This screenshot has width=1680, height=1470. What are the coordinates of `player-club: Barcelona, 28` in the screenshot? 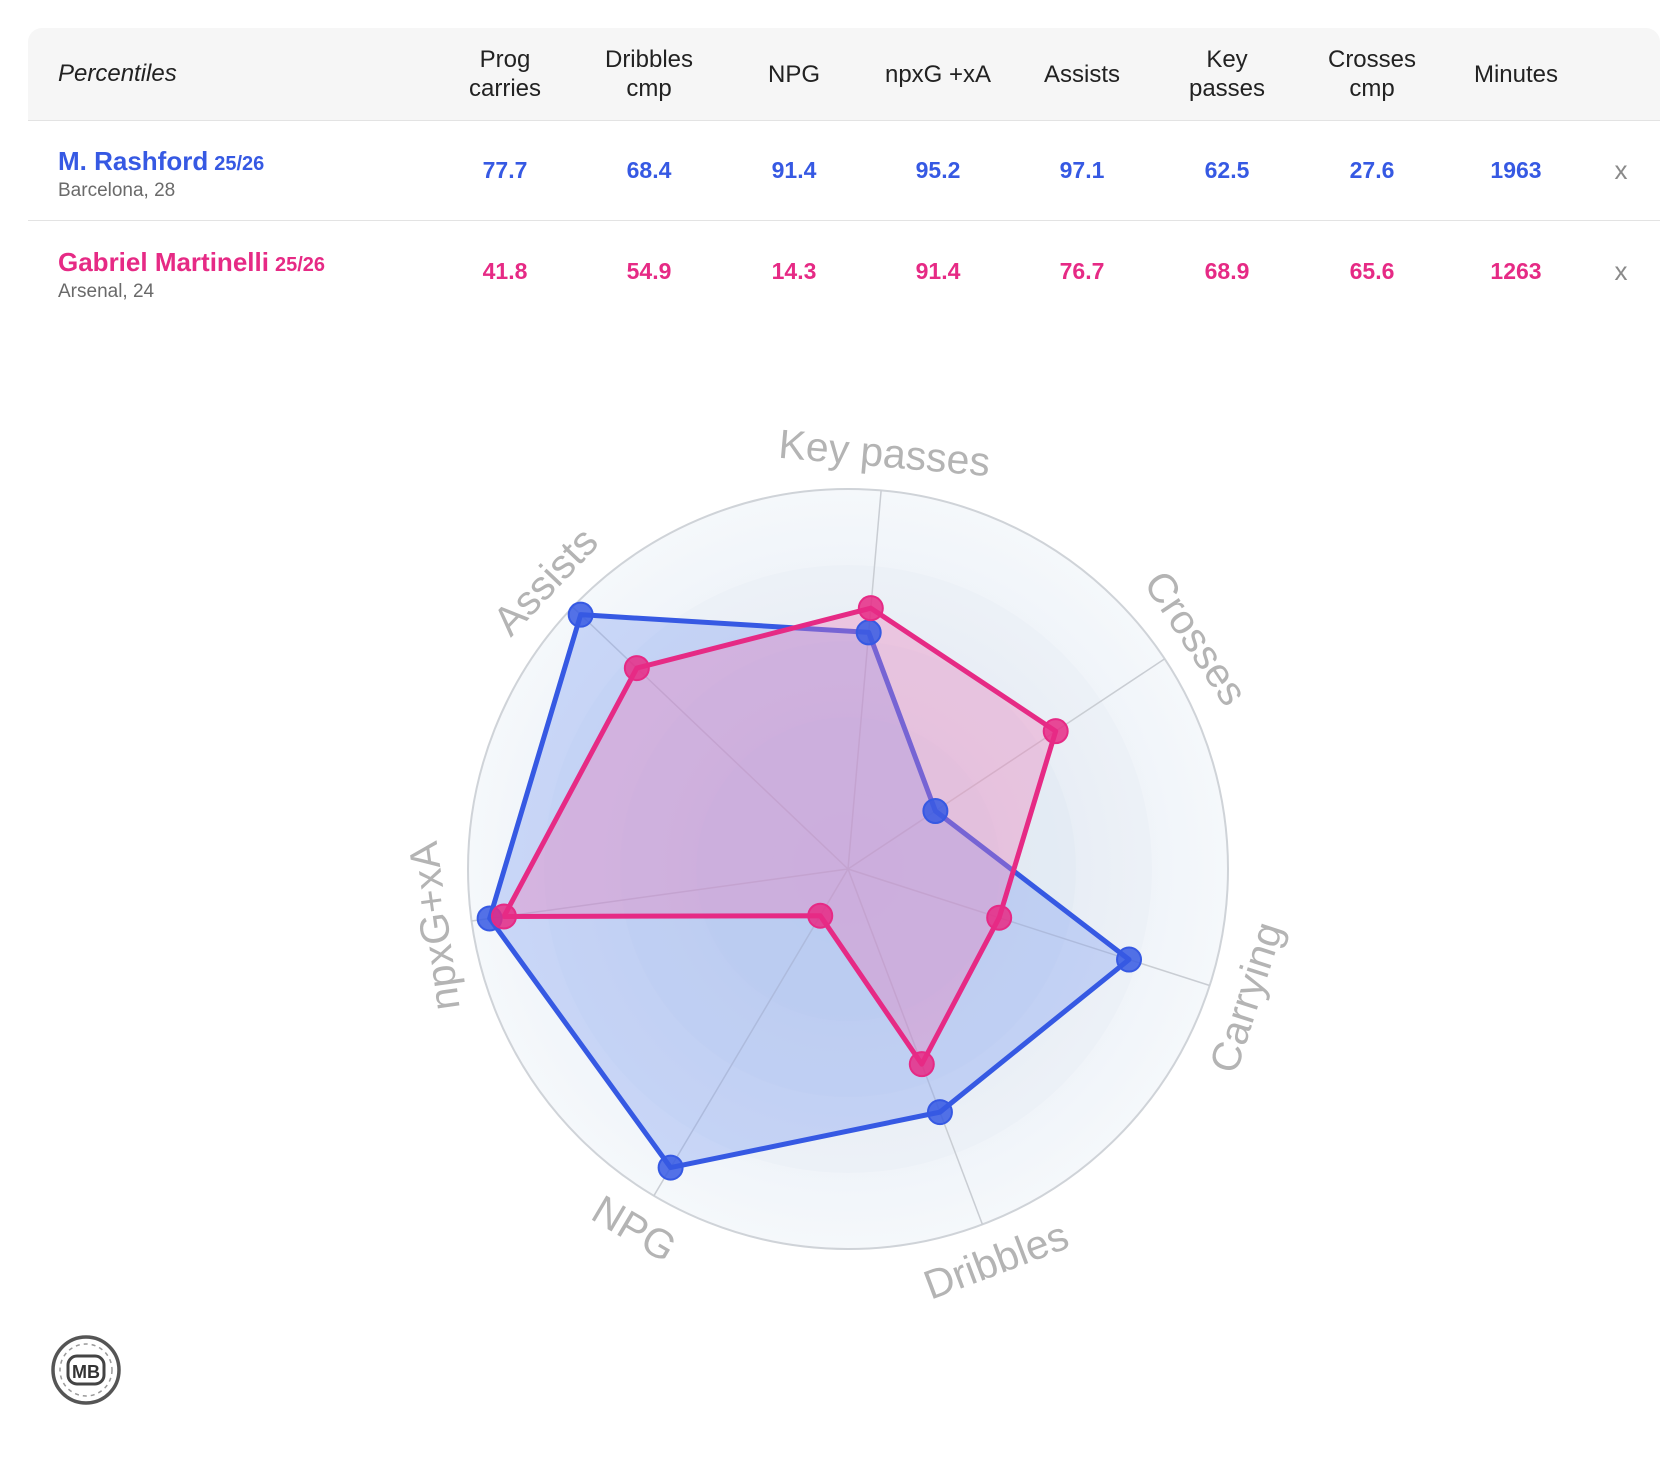 It's located at (117, 190).